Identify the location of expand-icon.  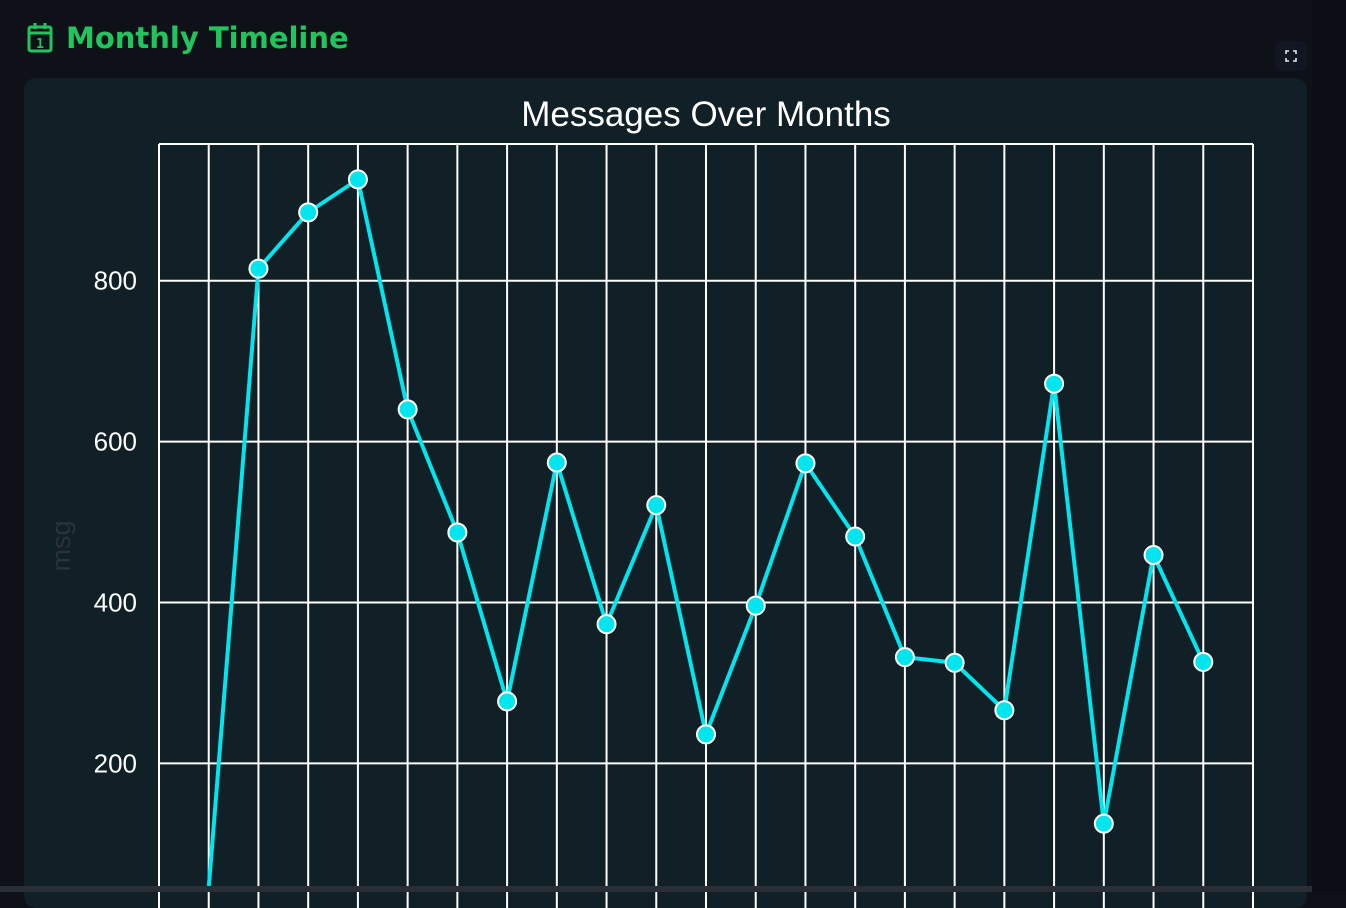
(1291, 56).